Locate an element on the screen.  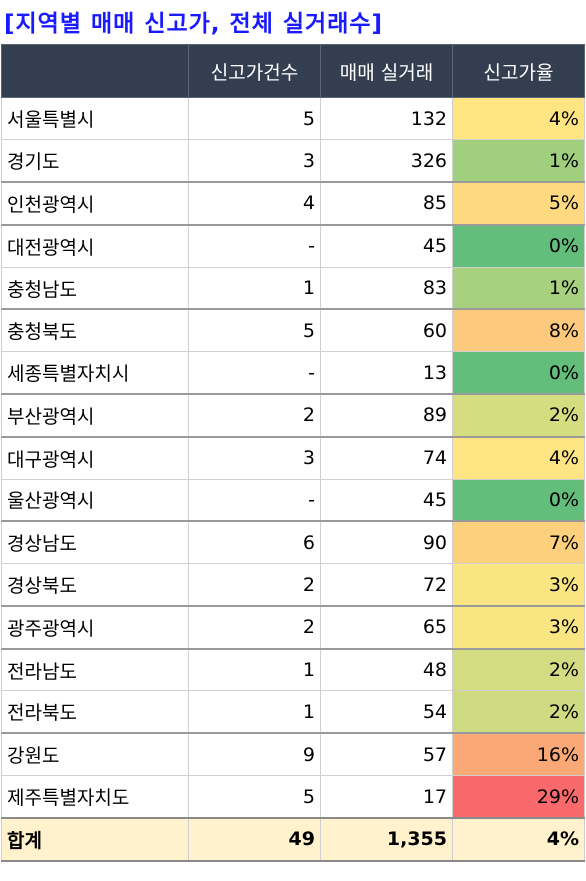
row: 경상북도 2 72 3% is located at coordinates (293, 585).